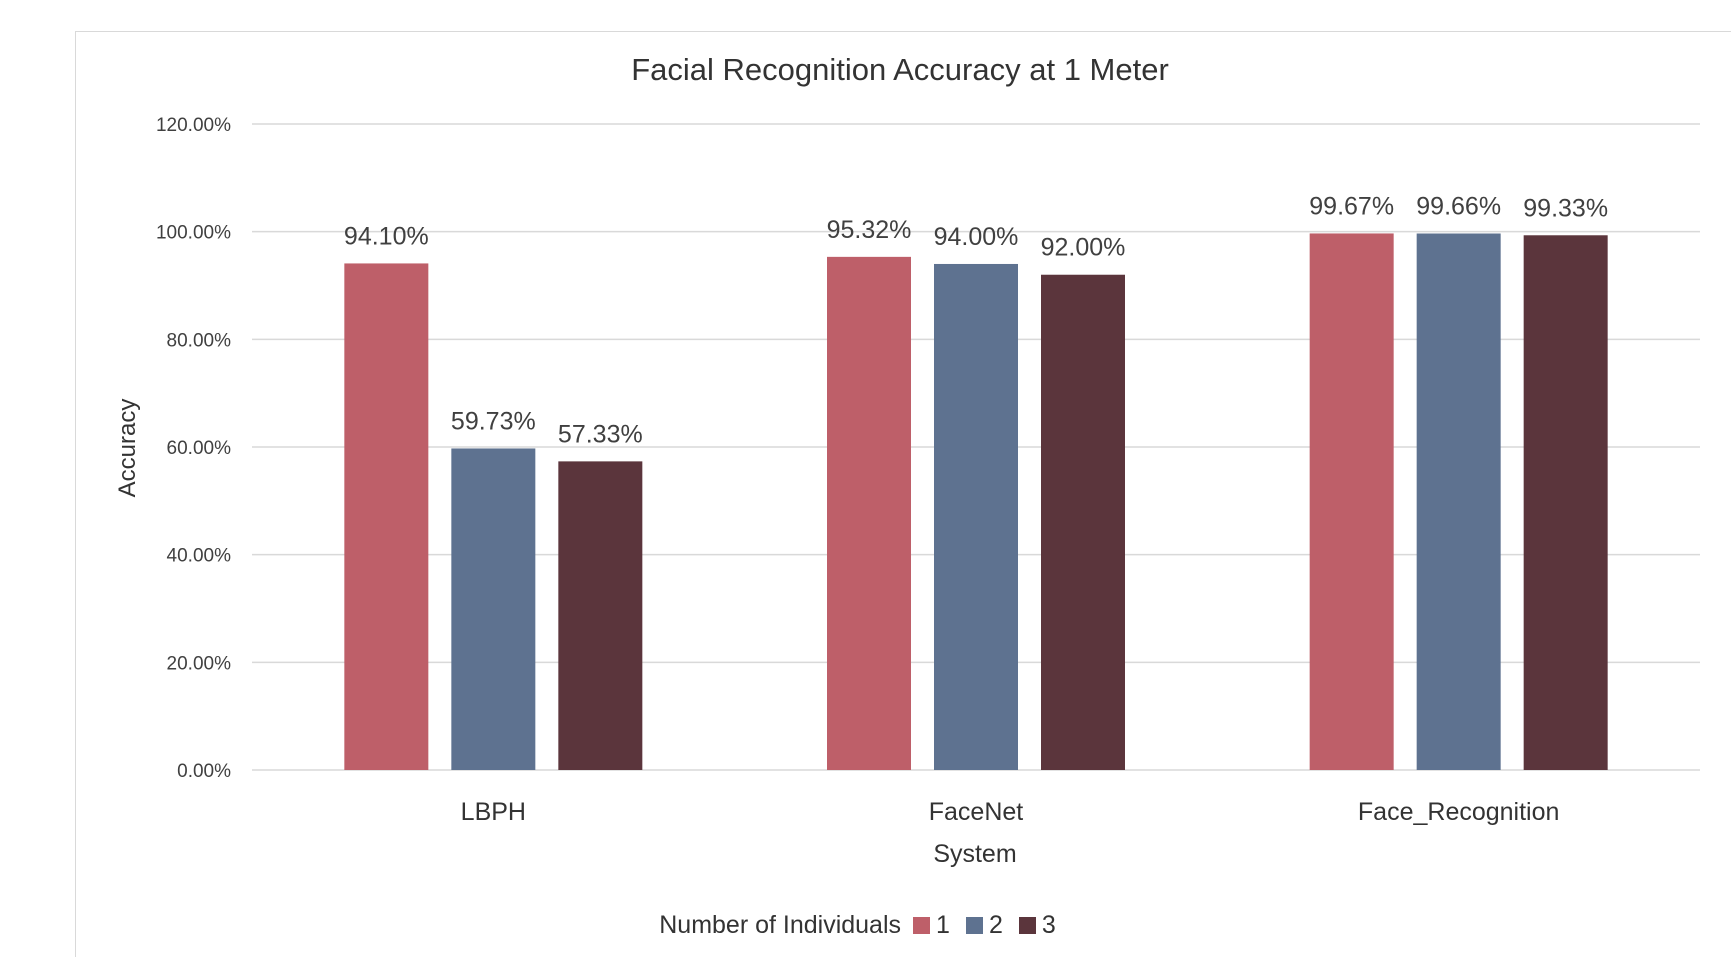 The width and height of the screenshot is (1731, 957). What do you see at coordinates (975, 854) in the screenshot?
I see `x-axis-label: System` at bounding box center [975, 854].